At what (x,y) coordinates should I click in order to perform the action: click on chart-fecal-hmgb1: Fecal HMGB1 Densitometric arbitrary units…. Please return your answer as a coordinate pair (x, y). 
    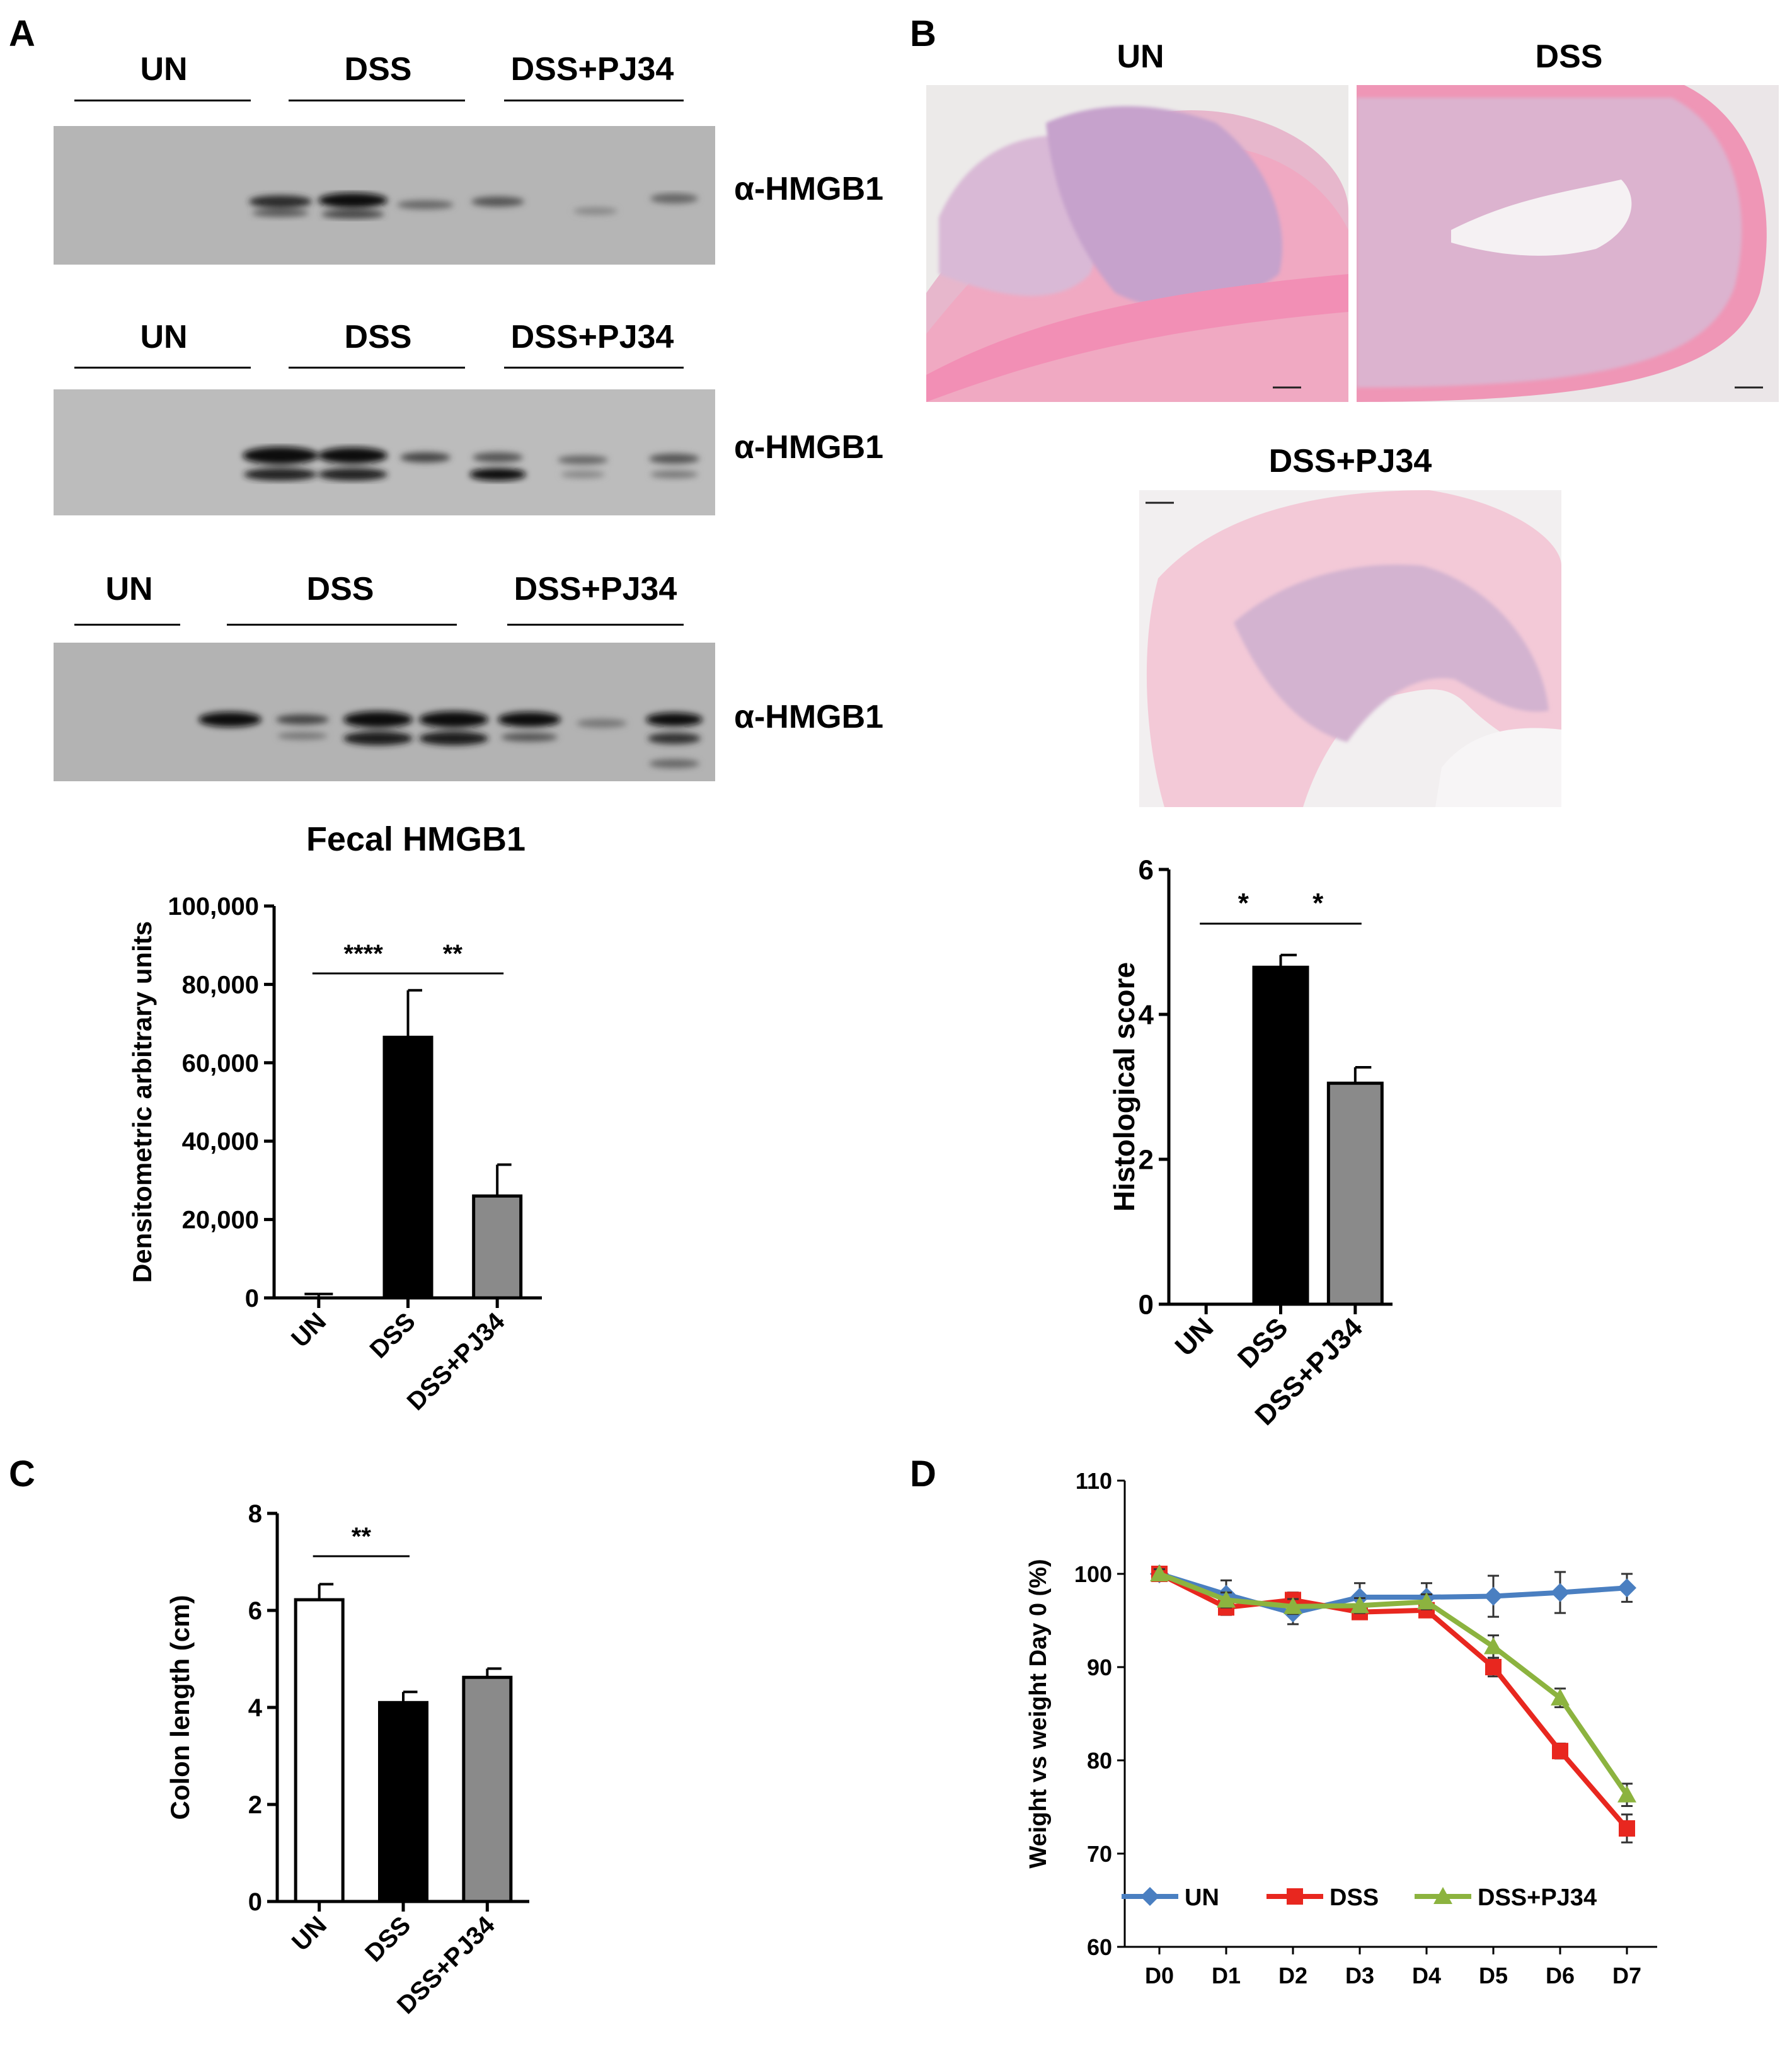
    Looking at the image, I should click on (334, 1118).